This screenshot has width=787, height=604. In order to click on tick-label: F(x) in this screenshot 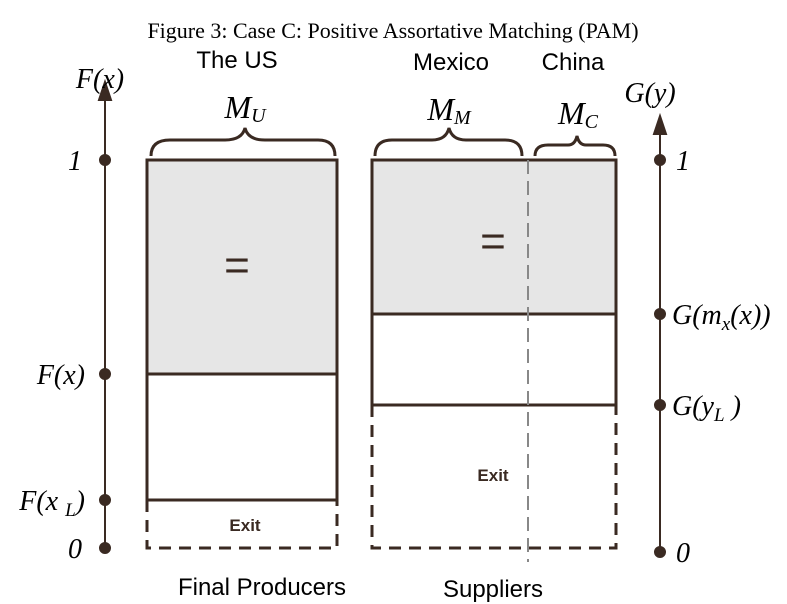, I will do `click(60, 375)`.